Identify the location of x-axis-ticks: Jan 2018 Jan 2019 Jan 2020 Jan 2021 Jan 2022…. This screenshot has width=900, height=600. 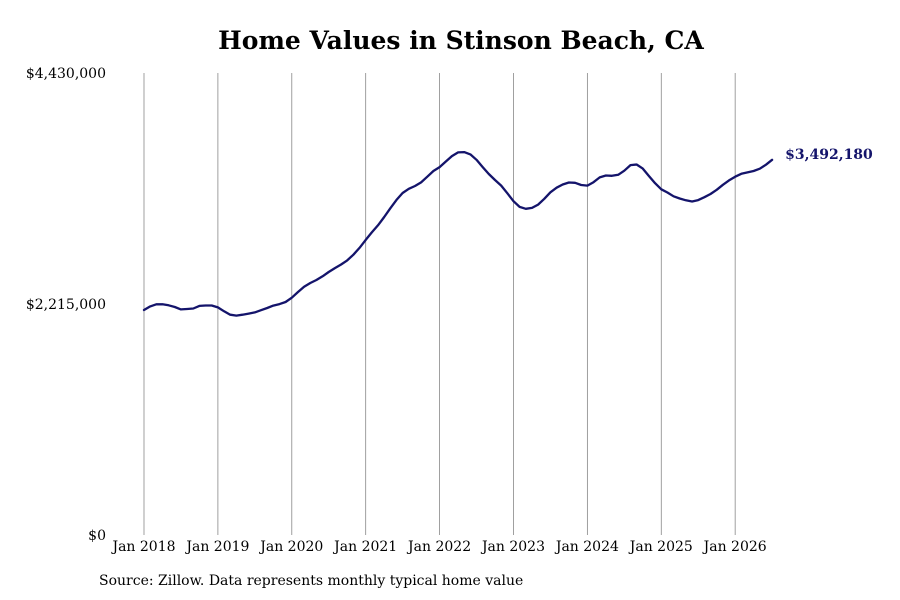
(438, 547).